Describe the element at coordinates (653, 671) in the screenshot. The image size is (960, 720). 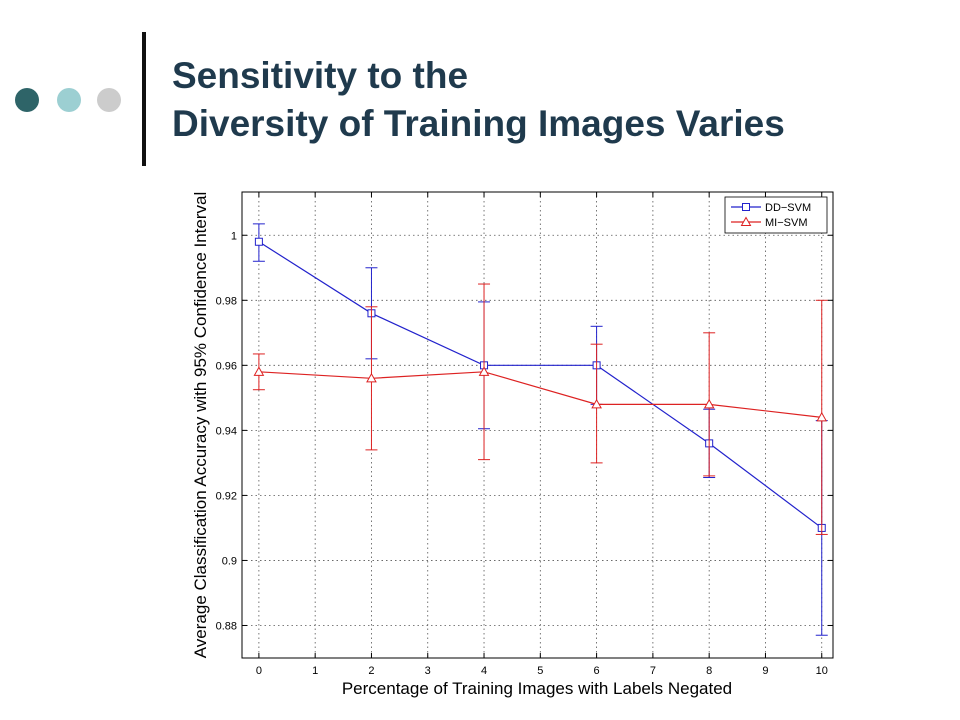
I see `x-tick-label: 7` at that location.